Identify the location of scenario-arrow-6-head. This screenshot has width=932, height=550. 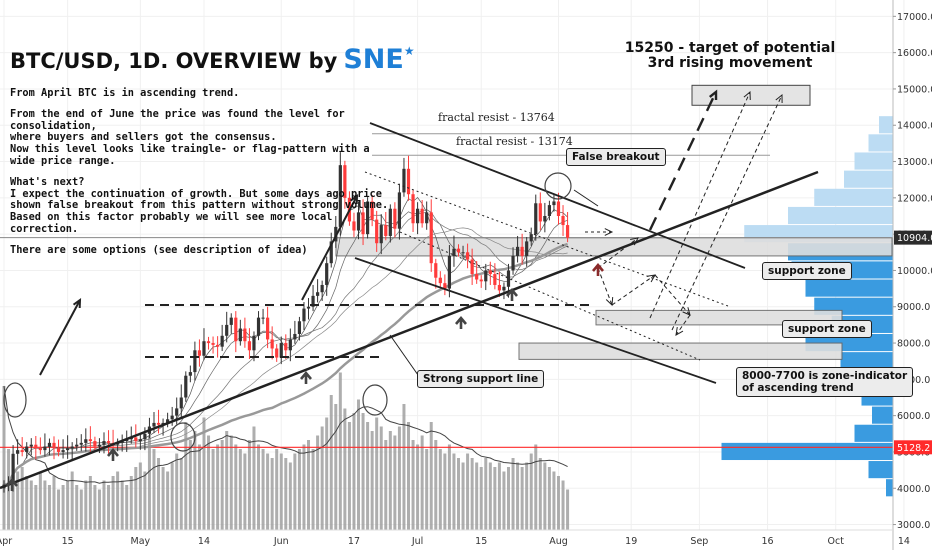
(609, 232).